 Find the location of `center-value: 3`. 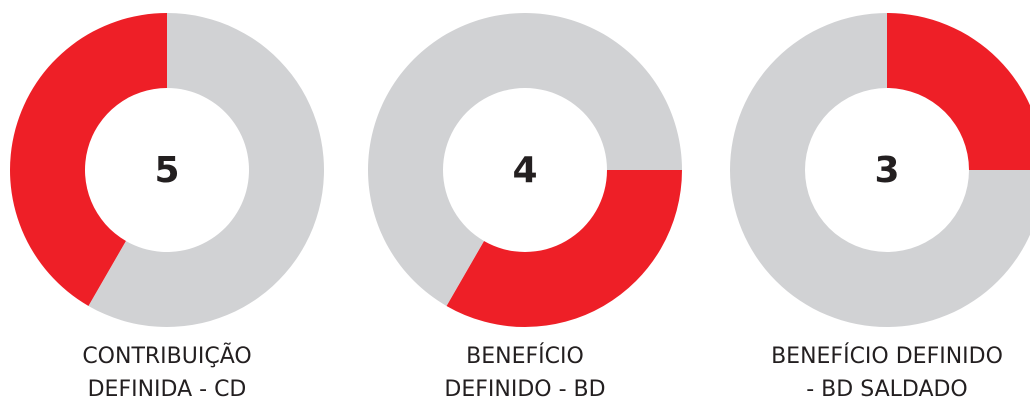

center-value: 3 is located at coordinates (886, 170).